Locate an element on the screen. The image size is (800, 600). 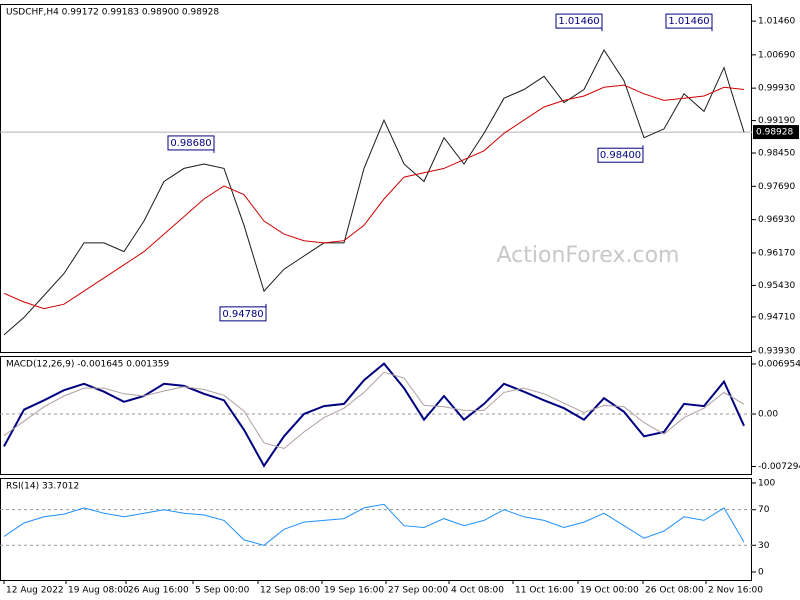
y-tick-label: 0.98450 is located at coordinates (776, 154).